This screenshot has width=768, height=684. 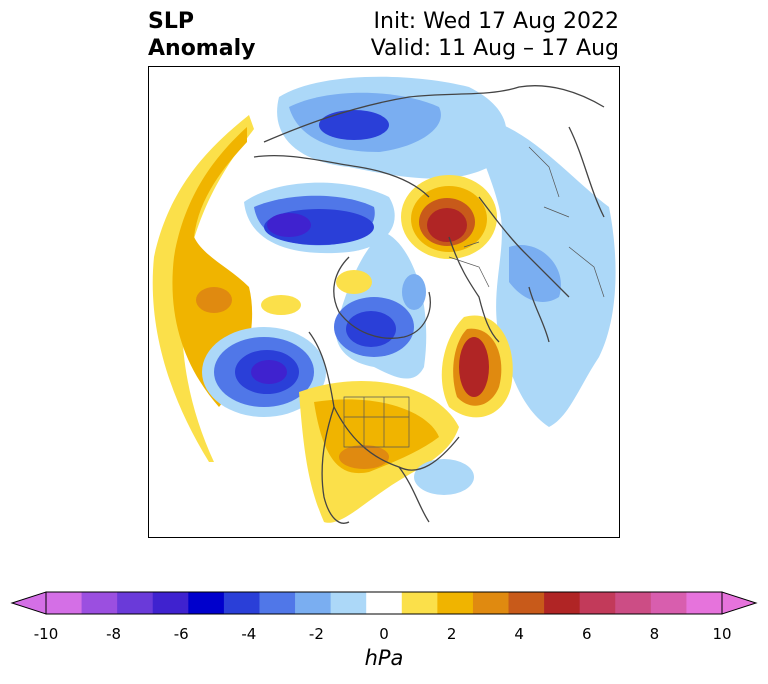 I want to click on positive-anomaly-hudson, so click(x=354, y=282).